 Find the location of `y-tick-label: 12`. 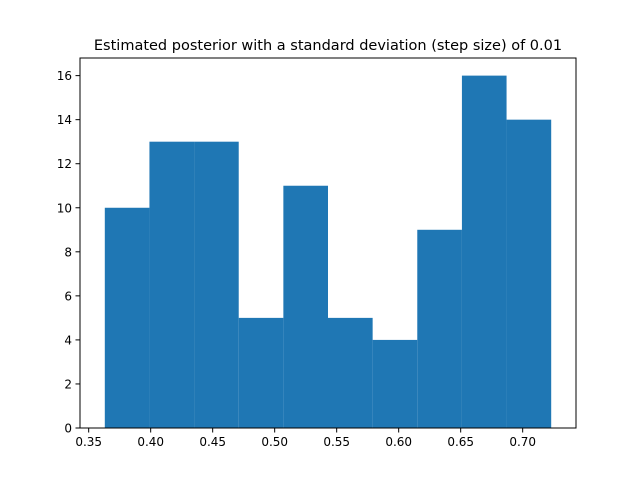

y-tick-label: 12 is located at coordinates (64, 164).